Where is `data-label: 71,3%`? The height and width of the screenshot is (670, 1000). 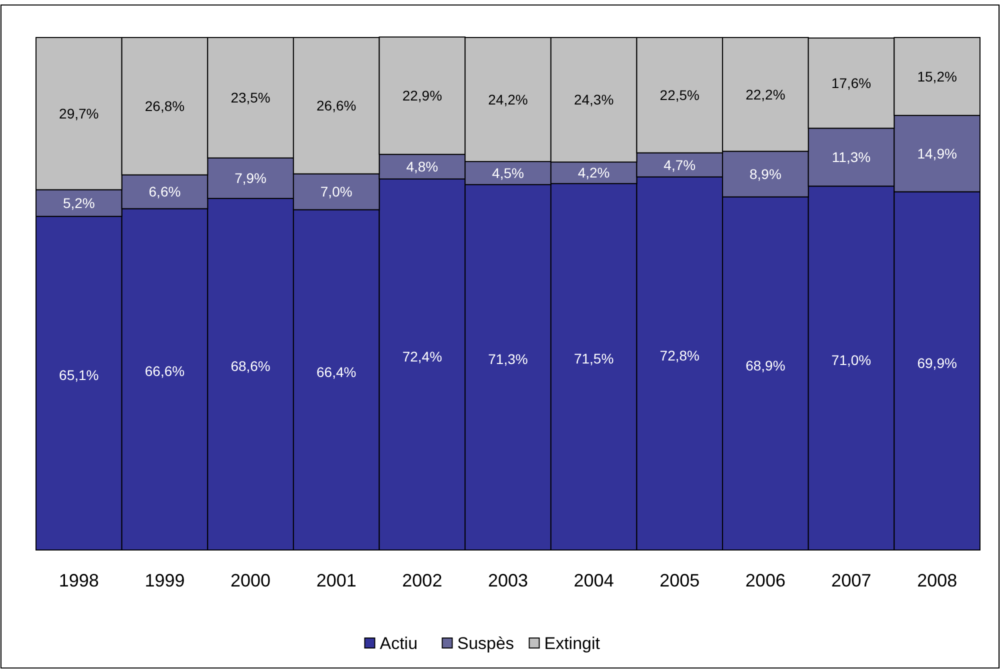
data-label: 71,3% is located at coordinates (508, 359).